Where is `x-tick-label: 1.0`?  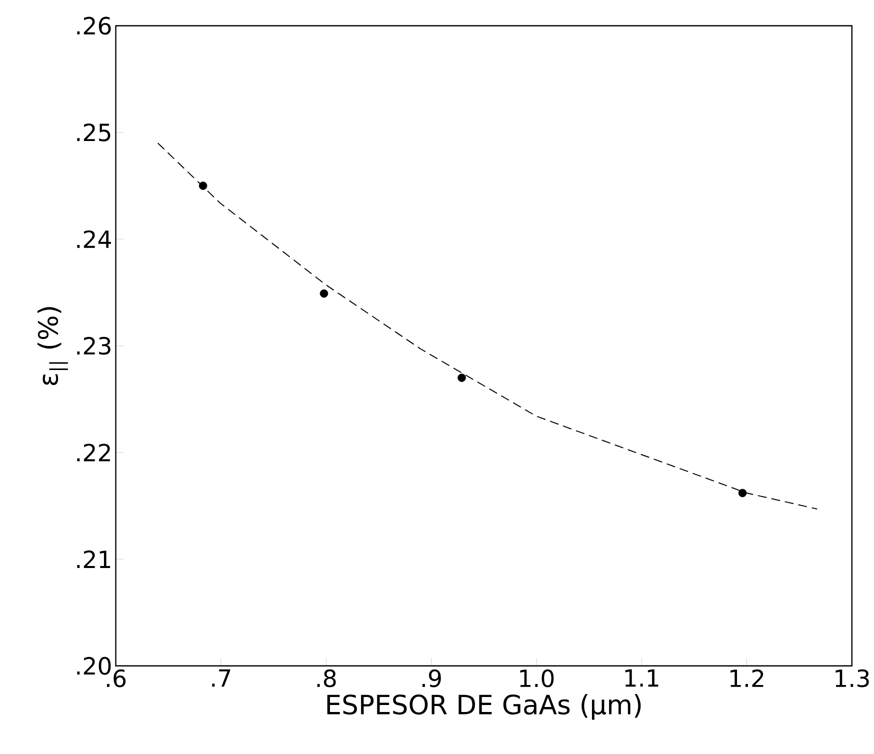 x-tick-label: 1.0 is located at coordinates (537, 678).